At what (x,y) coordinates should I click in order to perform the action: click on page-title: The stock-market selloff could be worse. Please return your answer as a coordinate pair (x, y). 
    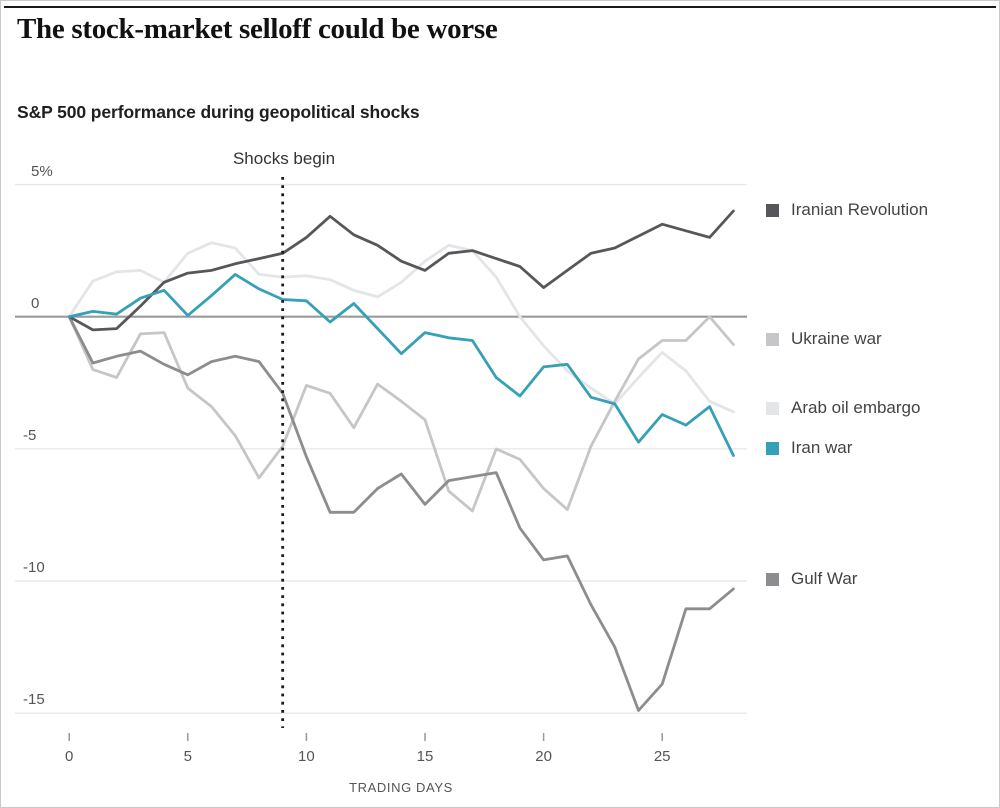
    Looking at the image, I should click on (257, 29).